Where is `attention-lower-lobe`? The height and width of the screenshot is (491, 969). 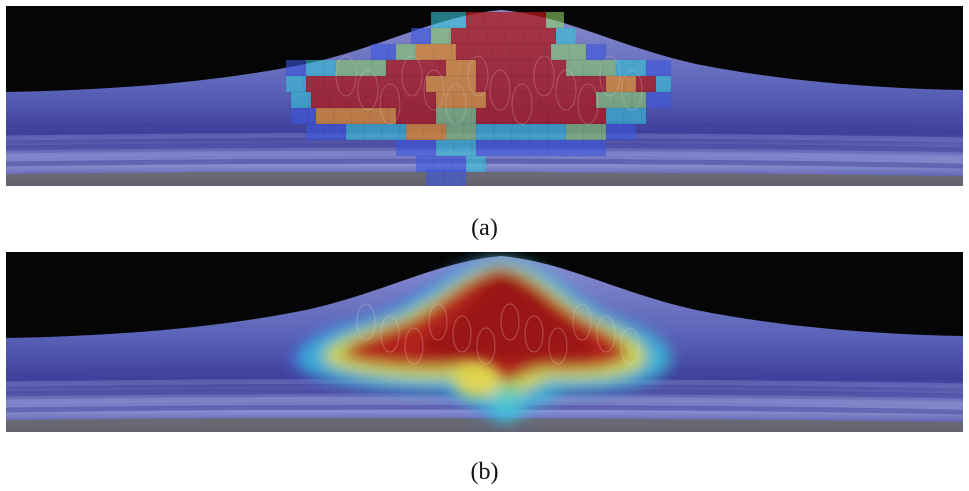 attention-lower-lobe is located at coordinates (488, 391).